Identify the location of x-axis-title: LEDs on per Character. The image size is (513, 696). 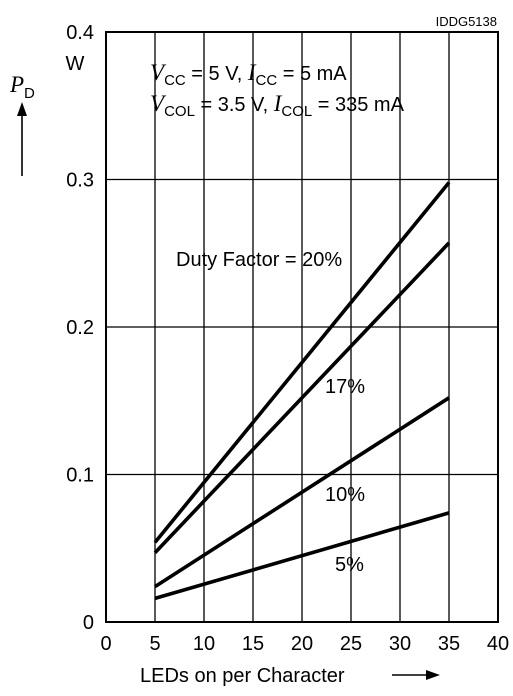
(242, 676).